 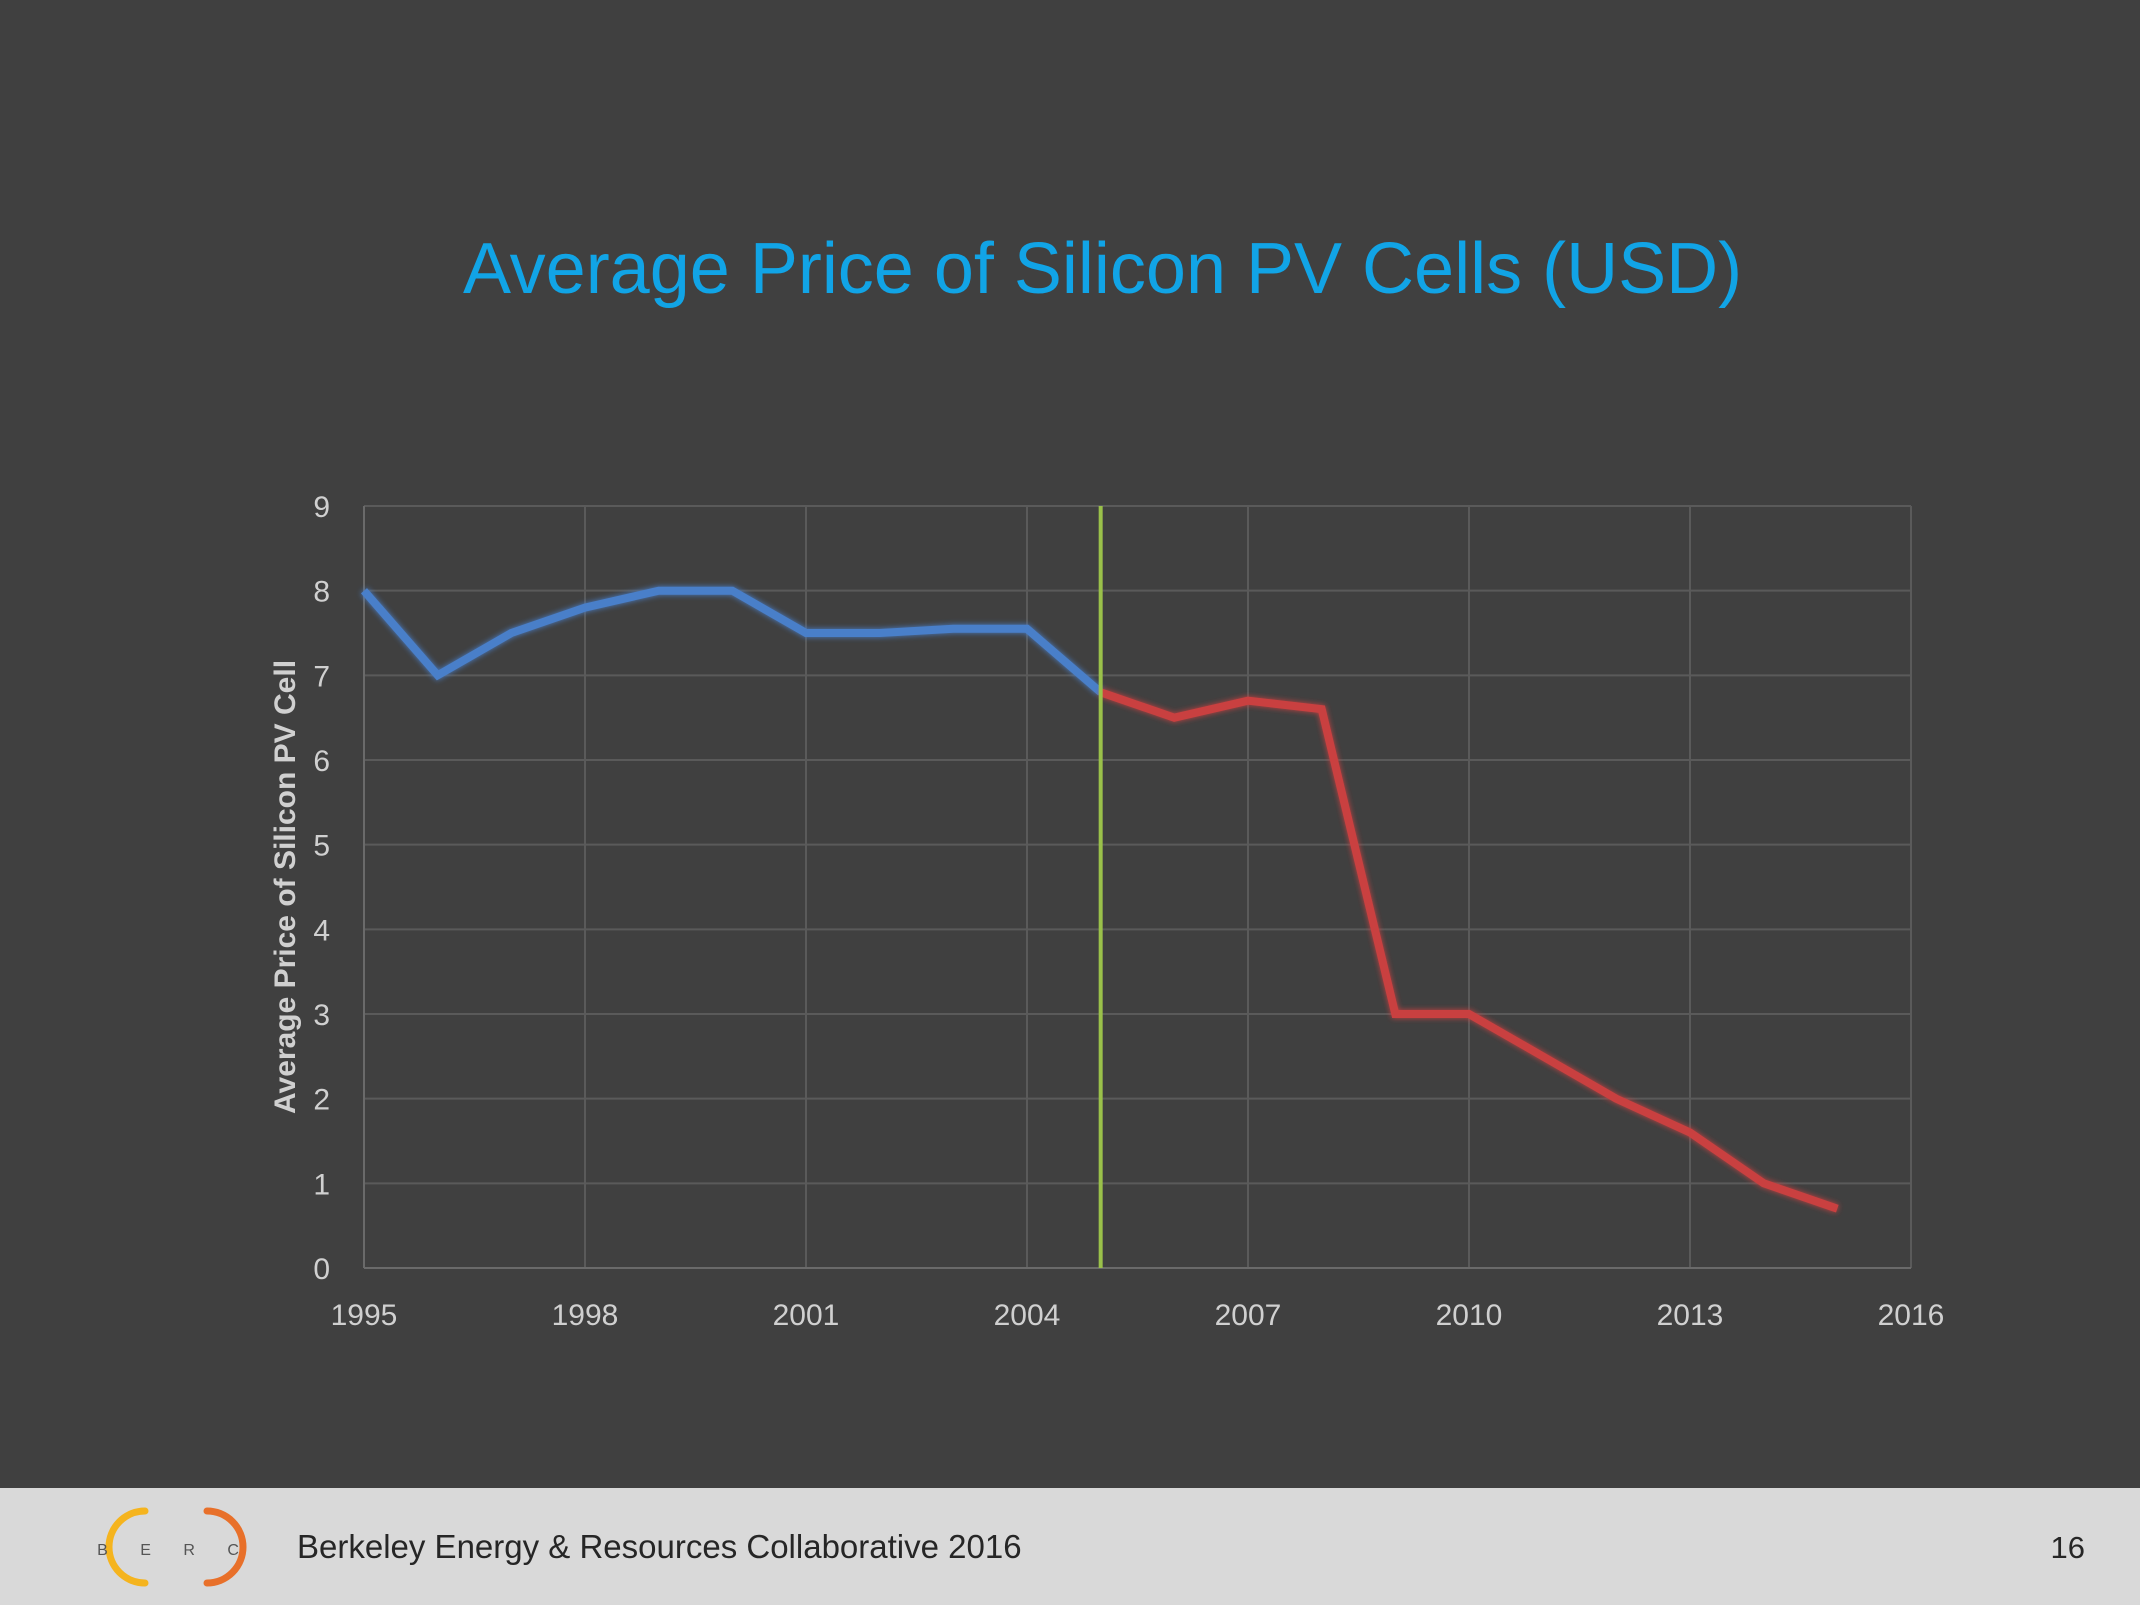 I want to click on y-tick-label: 4, so click(x=321, y=930).